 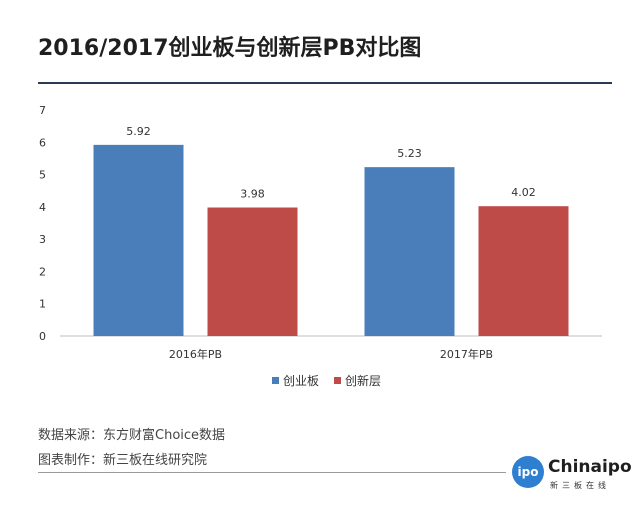 I want to click on chinaipo-logo: ipo Chinaipo 新三板在线, so click(x=572, y=476).